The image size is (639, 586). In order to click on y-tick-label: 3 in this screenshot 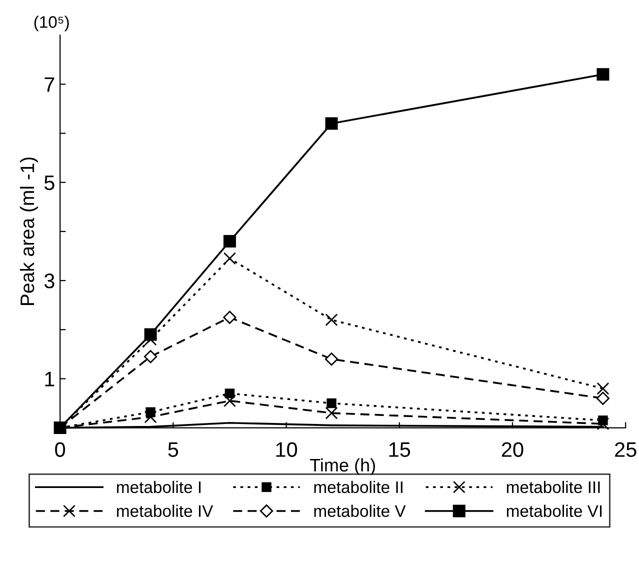, I will do `click(49, 281)`.